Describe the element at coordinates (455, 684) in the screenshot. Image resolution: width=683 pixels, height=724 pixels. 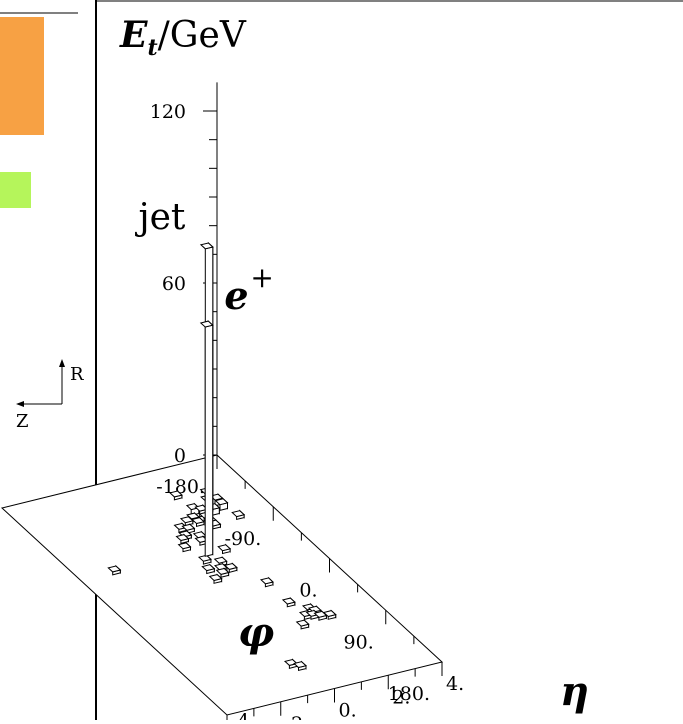
I see `eta-tick-label: 4.` at that location.